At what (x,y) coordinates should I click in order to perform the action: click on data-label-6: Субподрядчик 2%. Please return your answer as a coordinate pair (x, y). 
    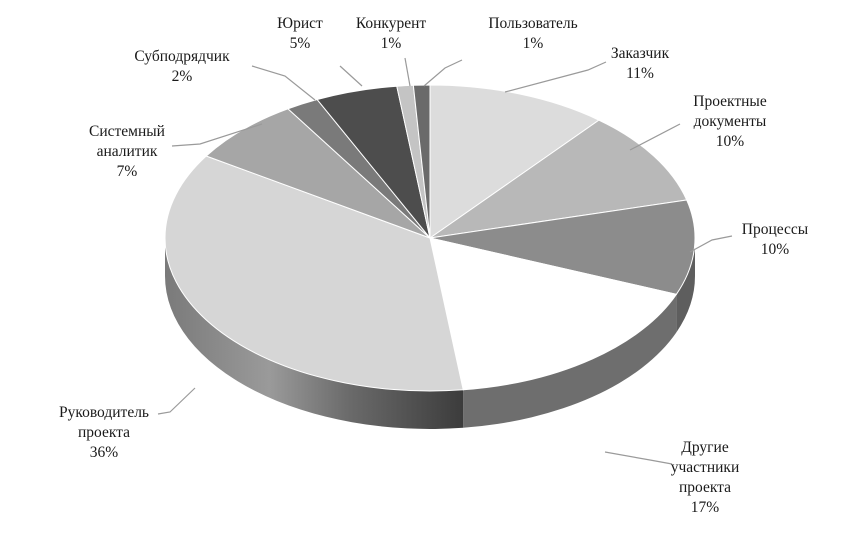
    Looking at the image, I should click on (182, 66).